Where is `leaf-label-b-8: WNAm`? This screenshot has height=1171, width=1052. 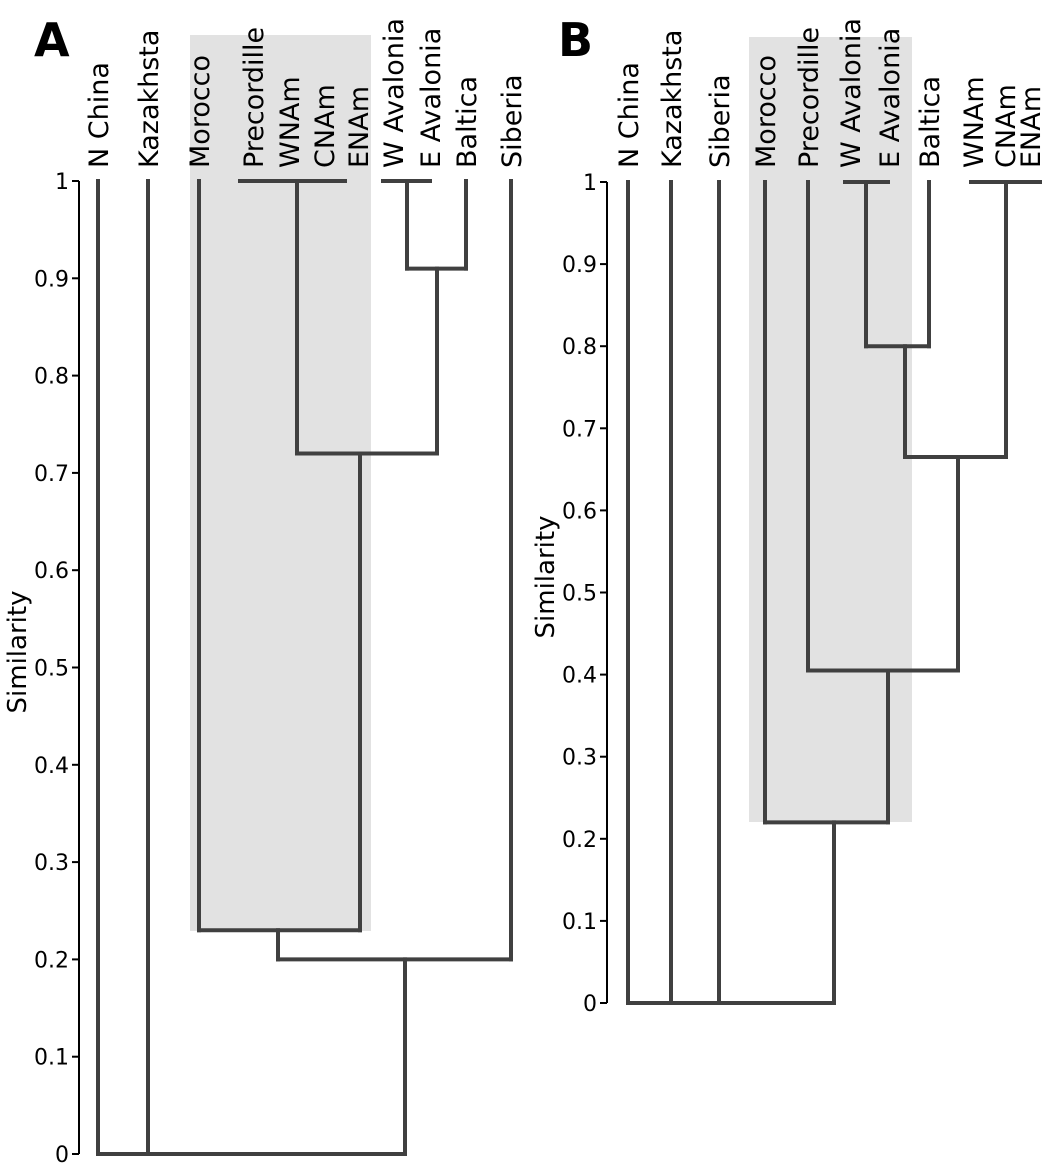 leaf-label-b-8: WNAm is located at coordinates (974, 122).